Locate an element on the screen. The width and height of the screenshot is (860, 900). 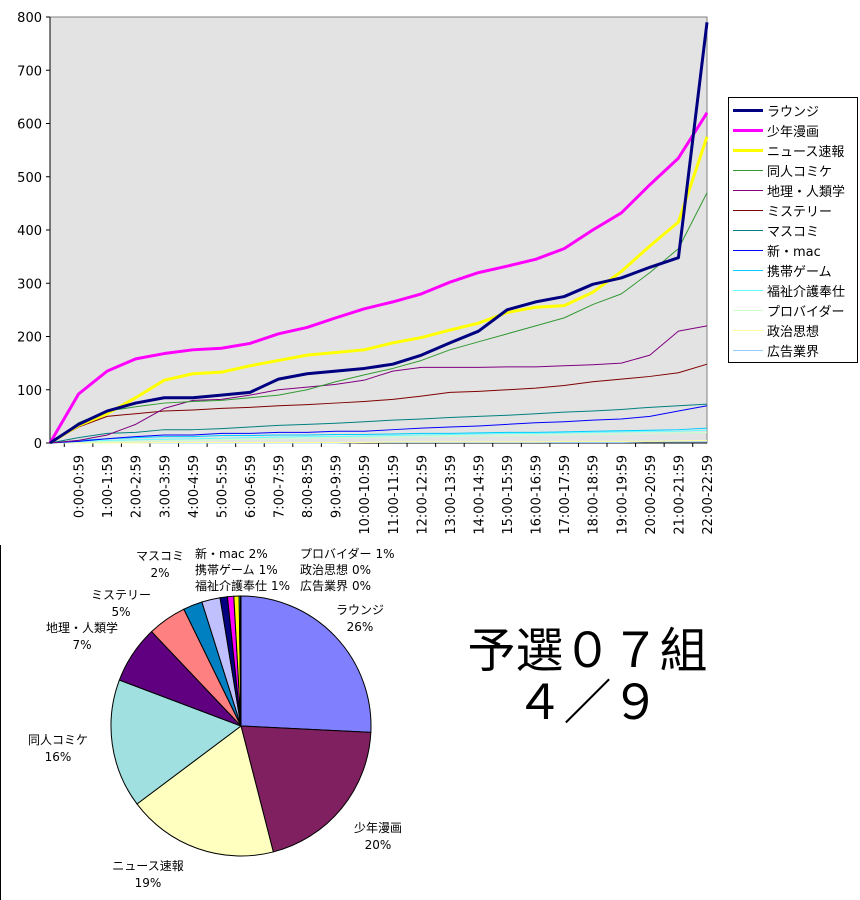
pie-label: 同人コミケ 16% is located at coordinates (58, 749).